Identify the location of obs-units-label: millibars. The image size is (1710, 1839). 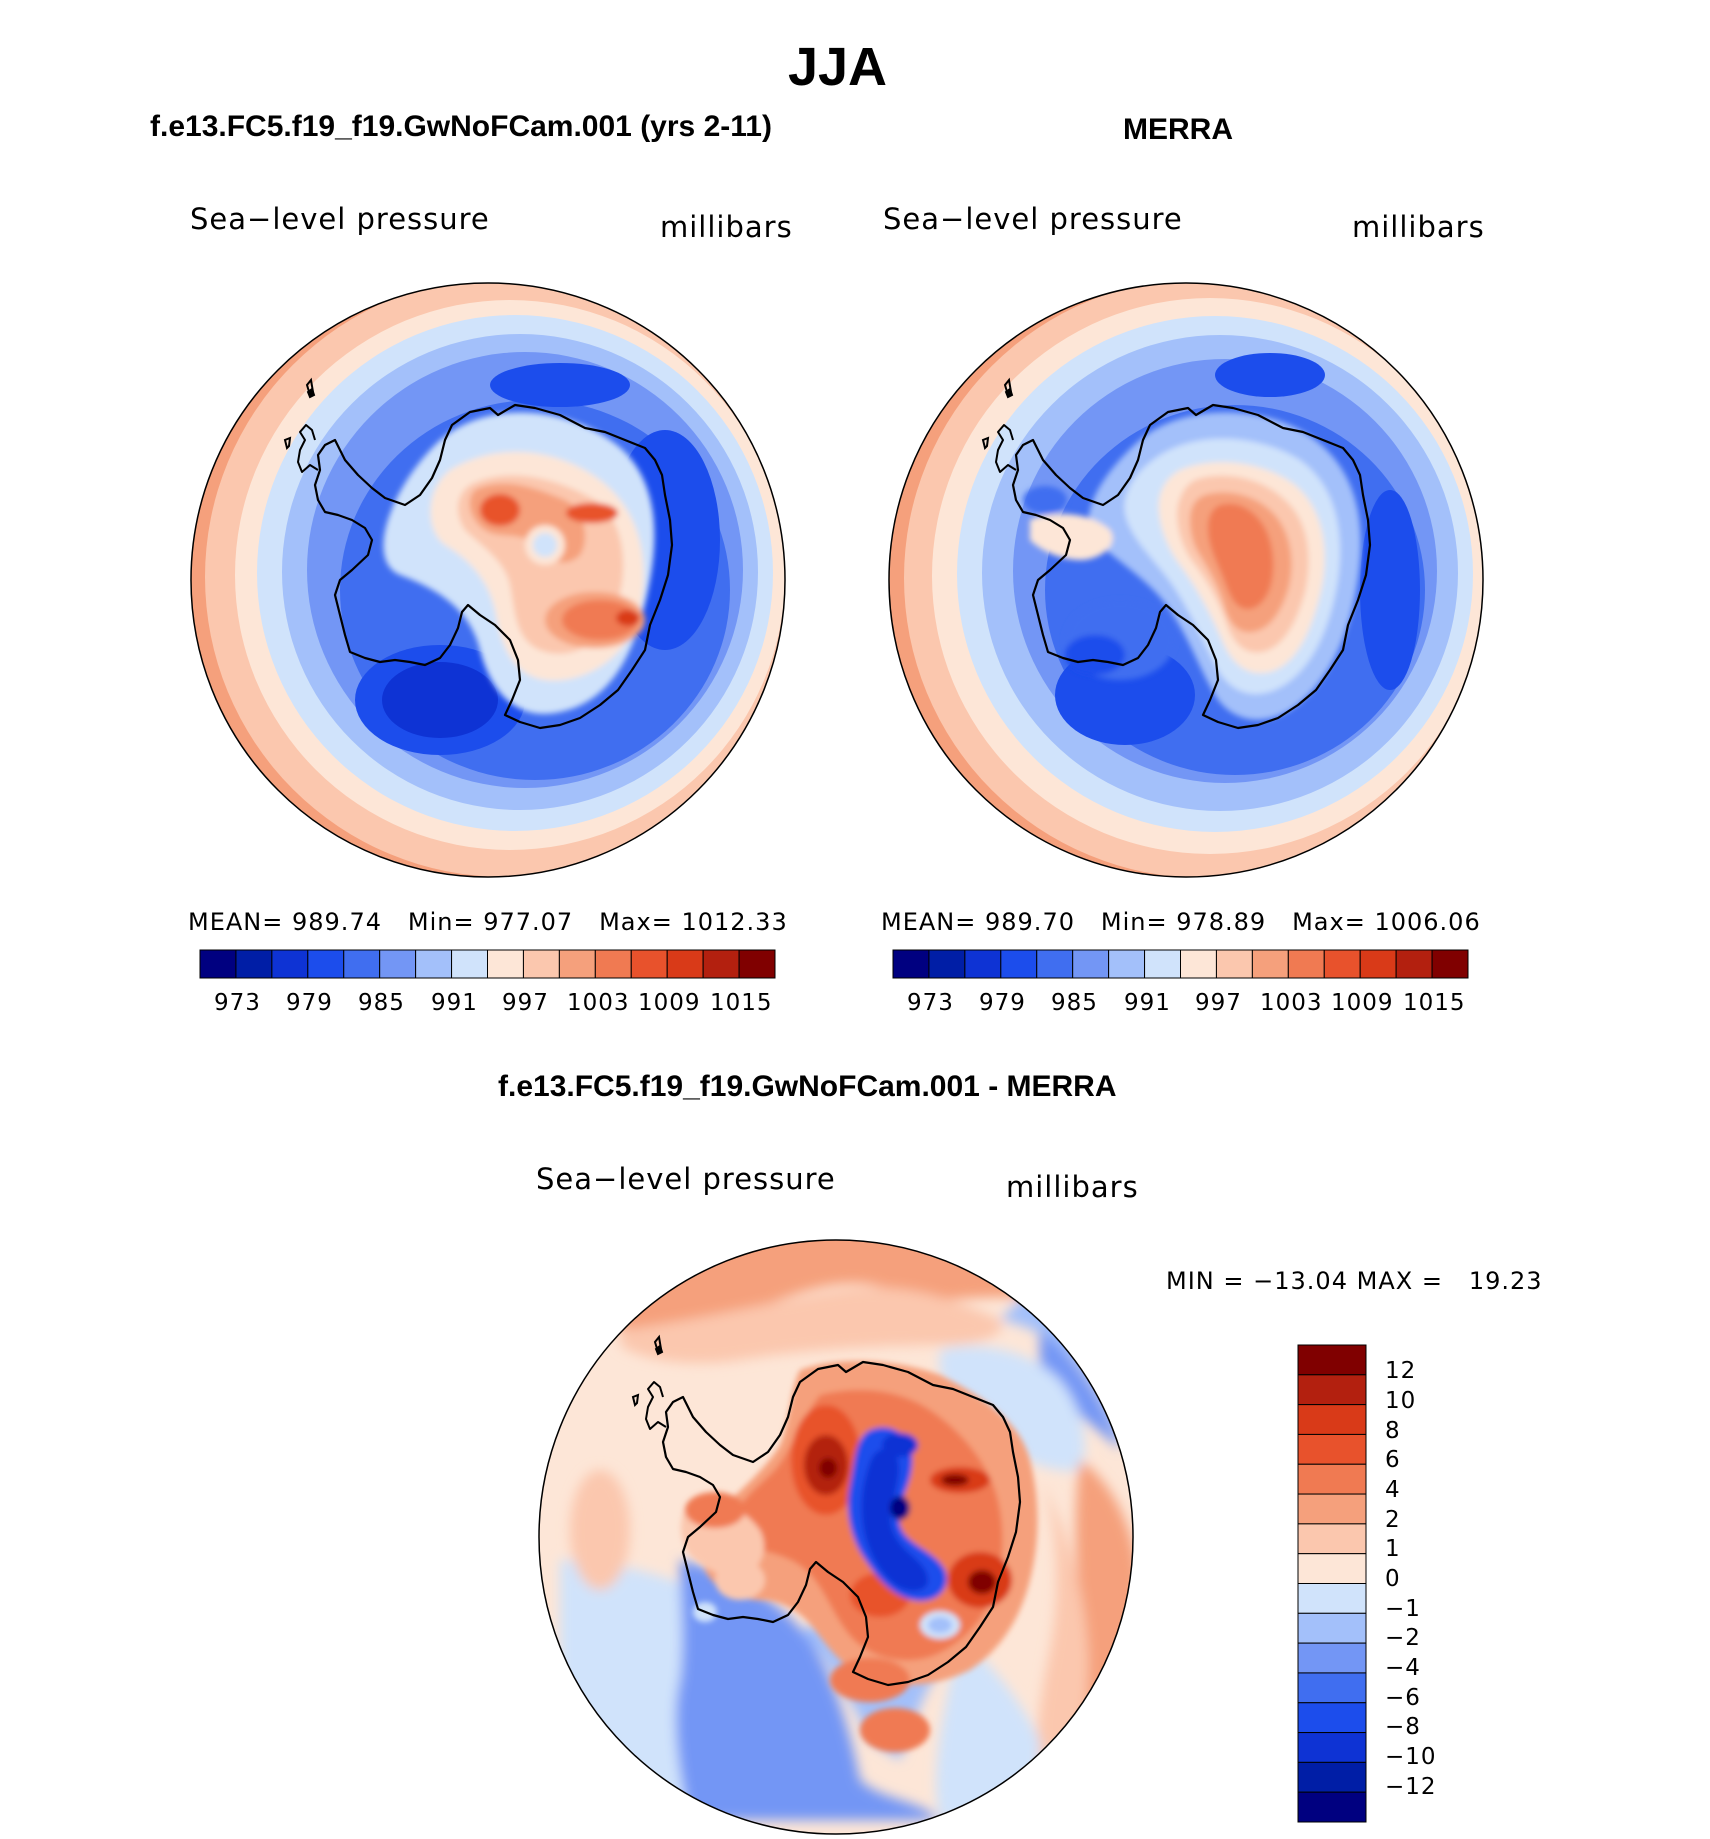
(1418, 227).